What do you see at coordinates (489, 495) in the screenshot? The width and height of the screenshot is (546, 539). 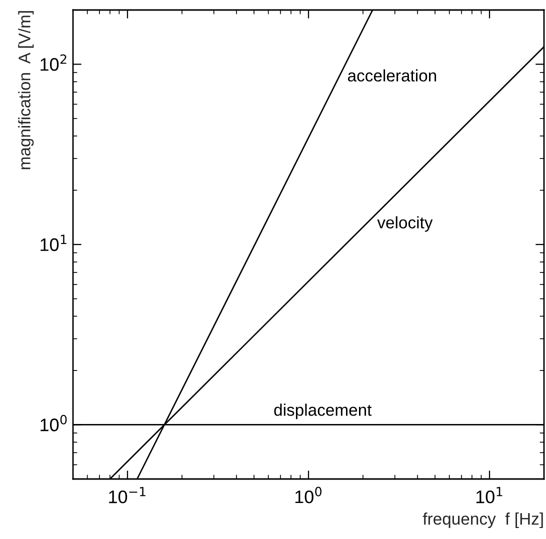 I see `x-tick-label: 10$^{1}$` at bounding box center [489, 495].